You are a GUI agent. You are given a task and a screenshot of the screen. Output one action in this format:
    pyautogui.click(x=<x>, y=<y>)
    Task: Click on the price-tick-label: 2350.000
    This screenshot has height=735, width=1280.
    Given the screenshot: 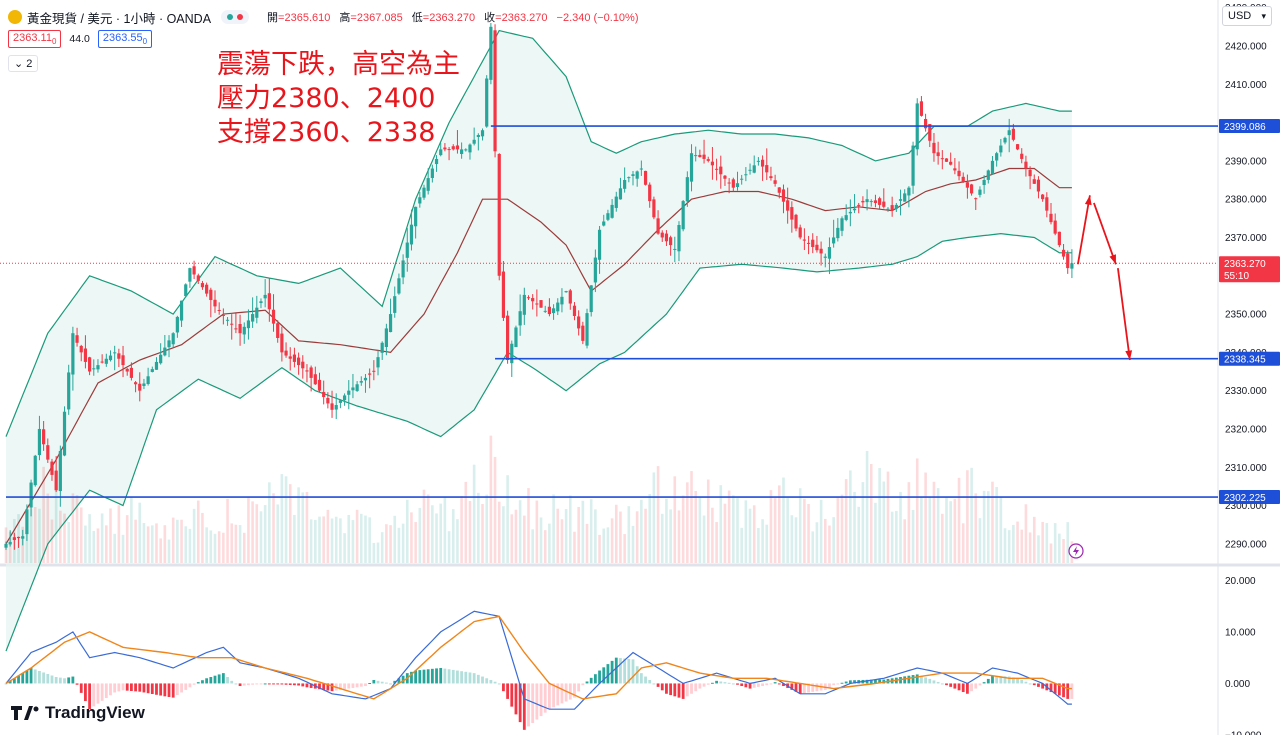 What is the action you would take?
    pyautogui.click(x=1246, y=315)
    